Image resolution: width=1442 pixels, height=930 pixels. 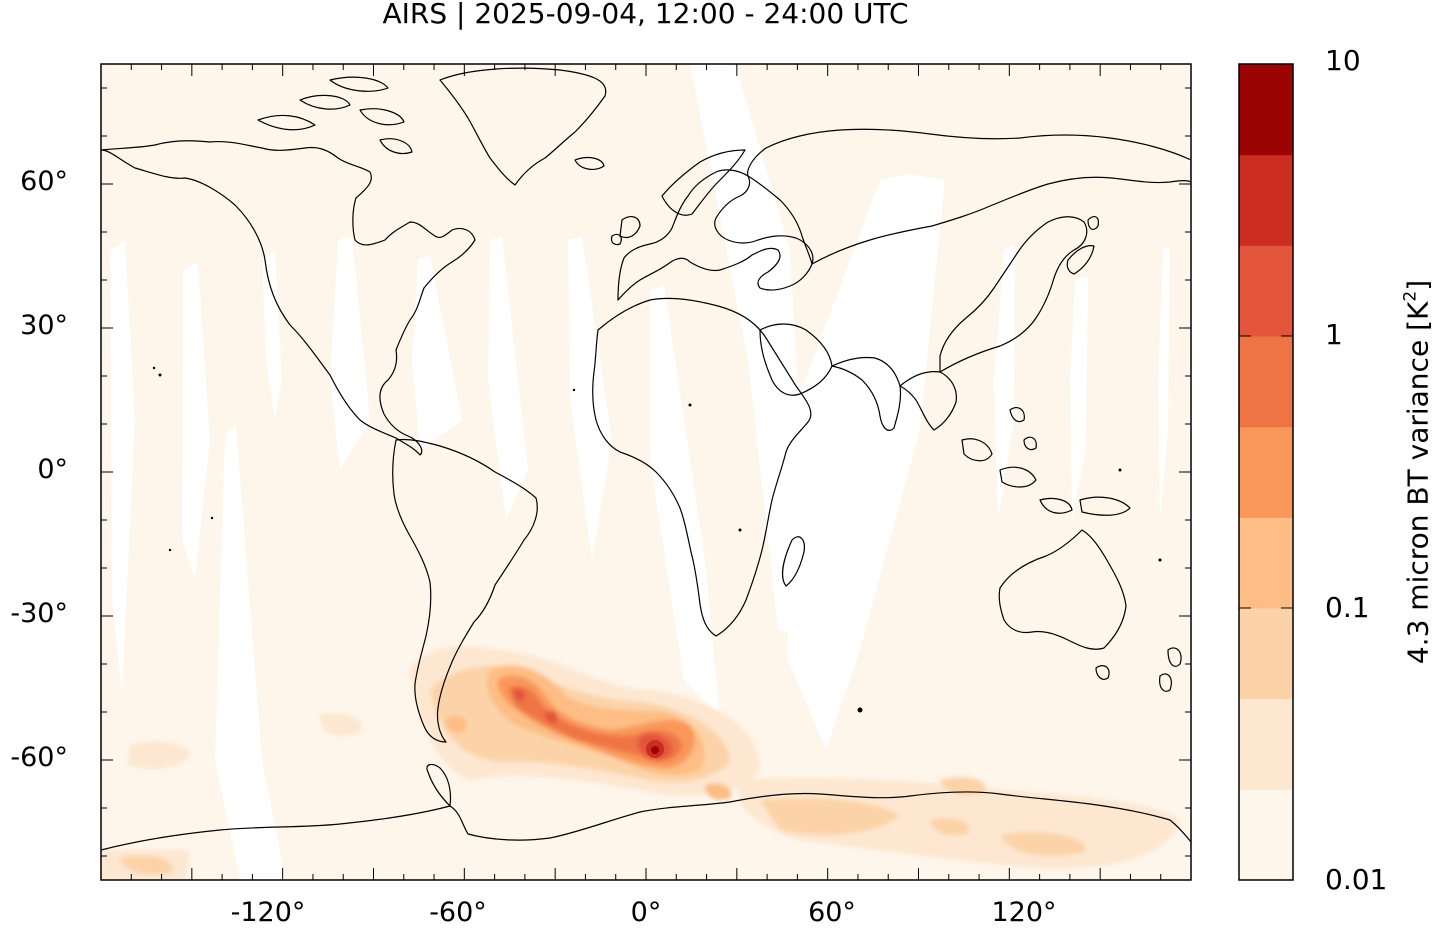 I want to click on colorbar-frame, so click(x=1266, y=472).